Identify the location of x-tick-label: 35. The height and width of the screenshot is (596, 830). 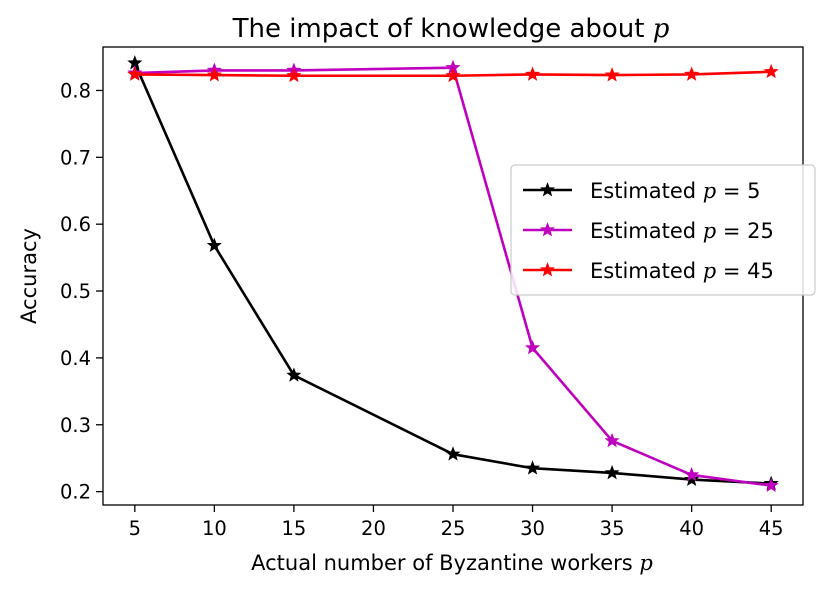
(612, 528).